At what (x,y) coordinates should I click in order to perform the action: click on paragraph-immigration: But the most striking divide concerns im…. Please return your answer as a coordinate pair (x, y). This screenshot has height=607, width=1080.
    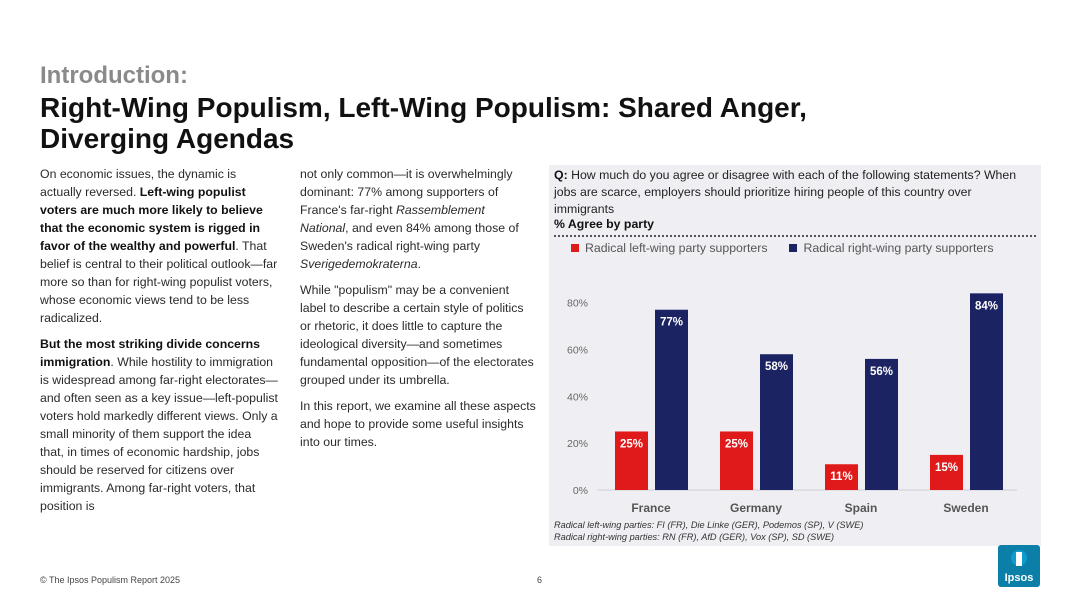
    Looking at the image, I should click on (159, 425).